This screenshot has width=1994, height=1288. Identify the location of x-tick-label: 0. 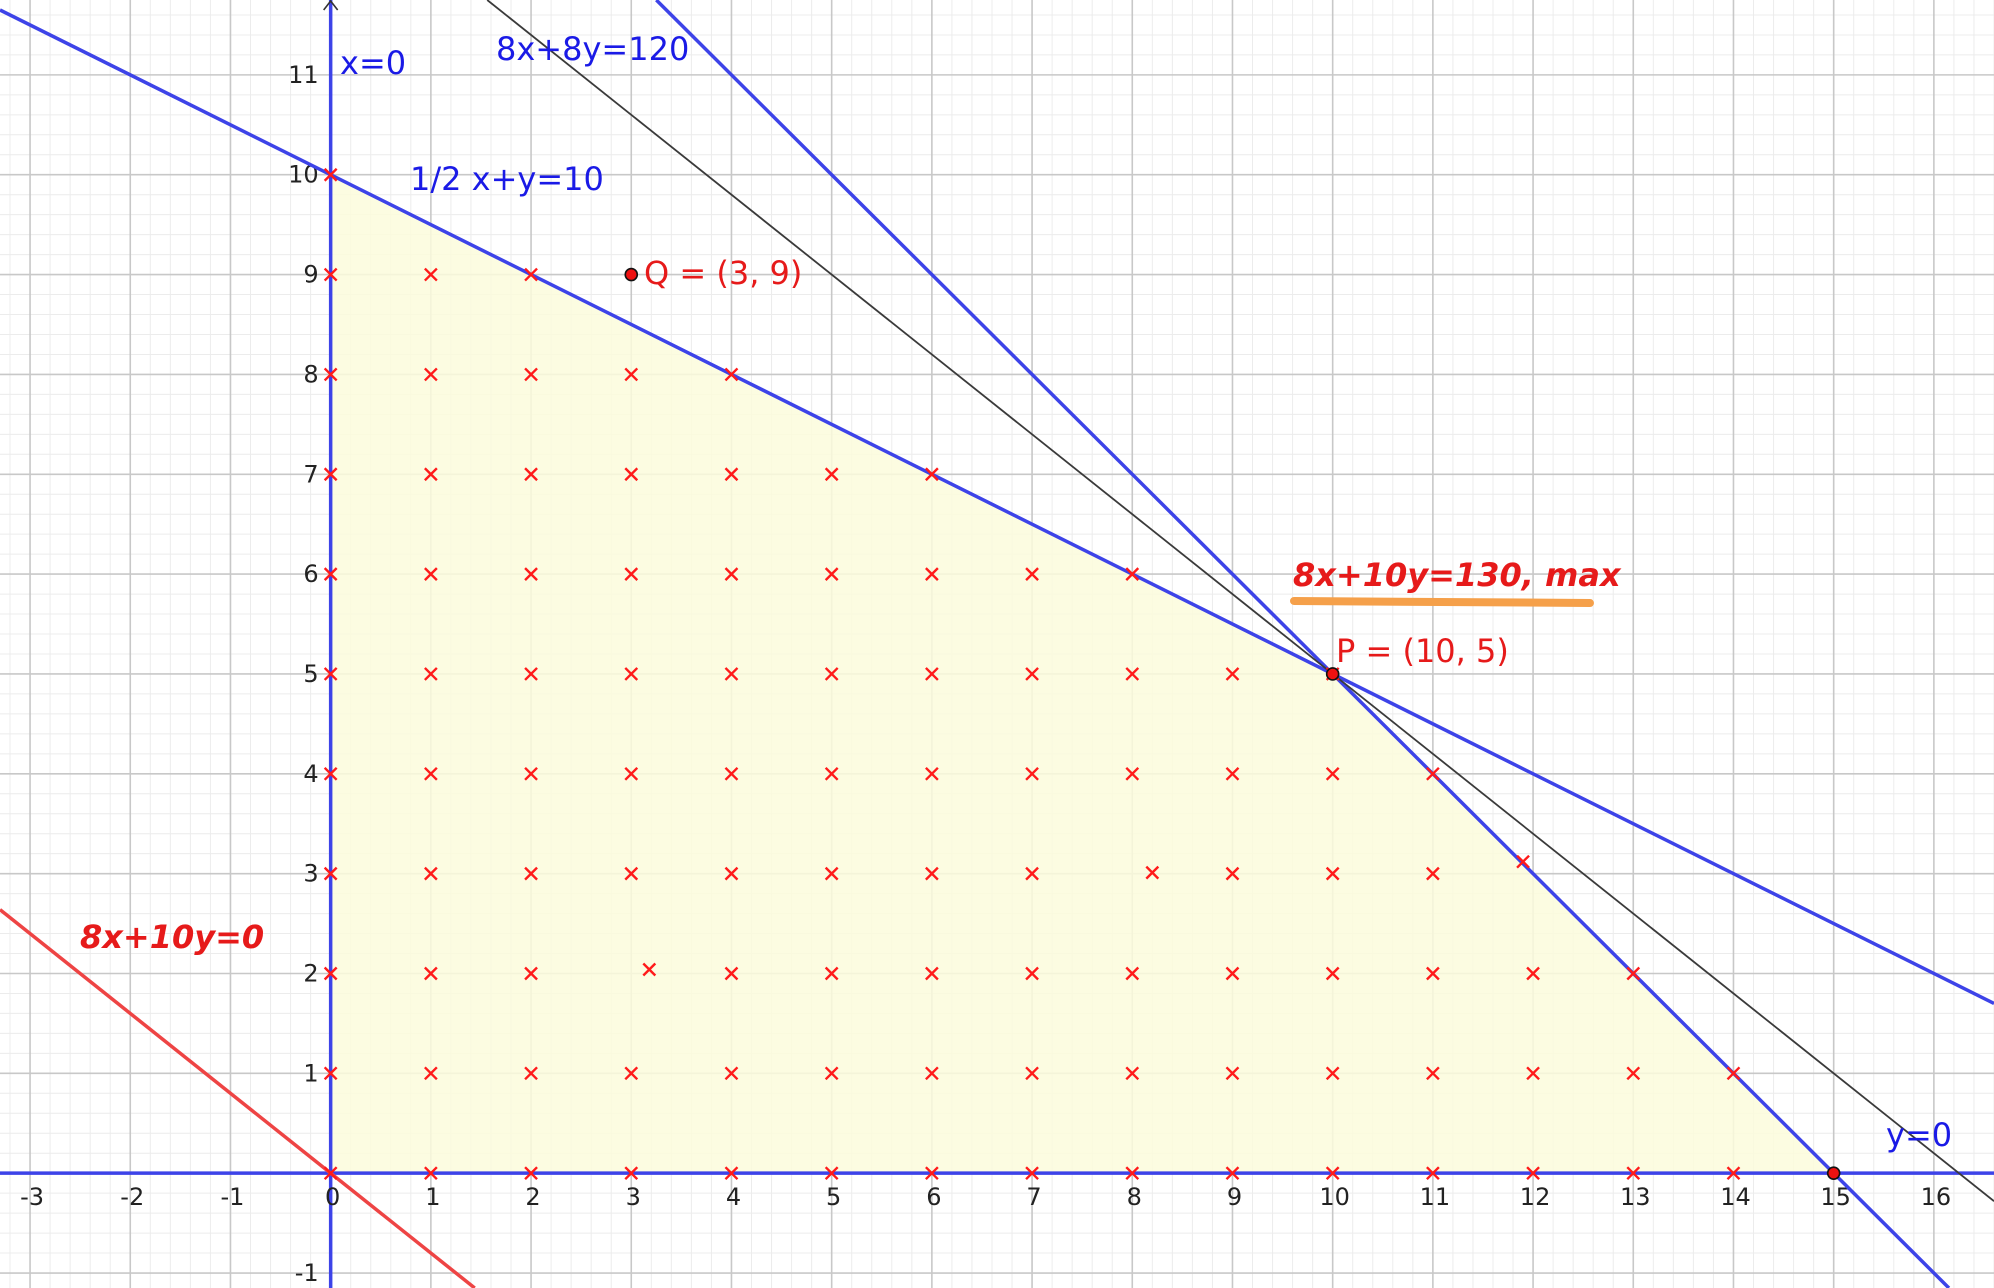
(332, 1197).